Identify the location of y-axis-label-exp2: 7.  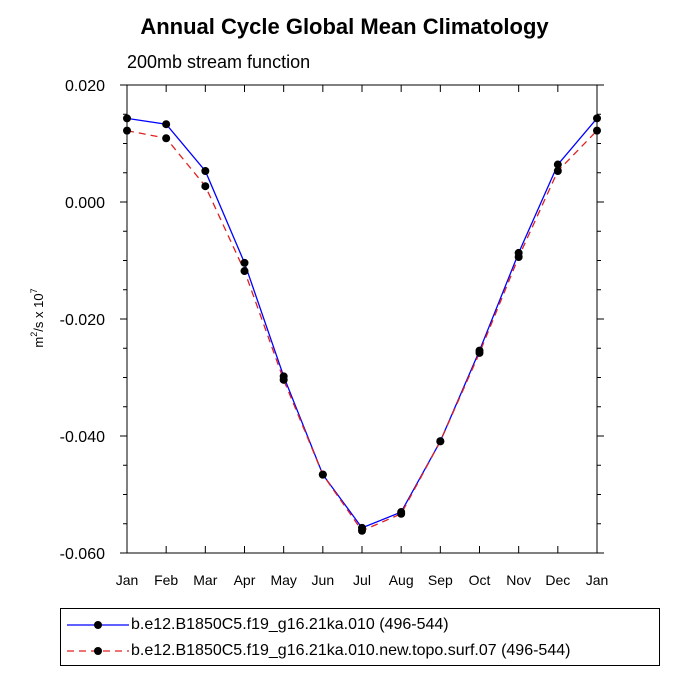
(33, 291).